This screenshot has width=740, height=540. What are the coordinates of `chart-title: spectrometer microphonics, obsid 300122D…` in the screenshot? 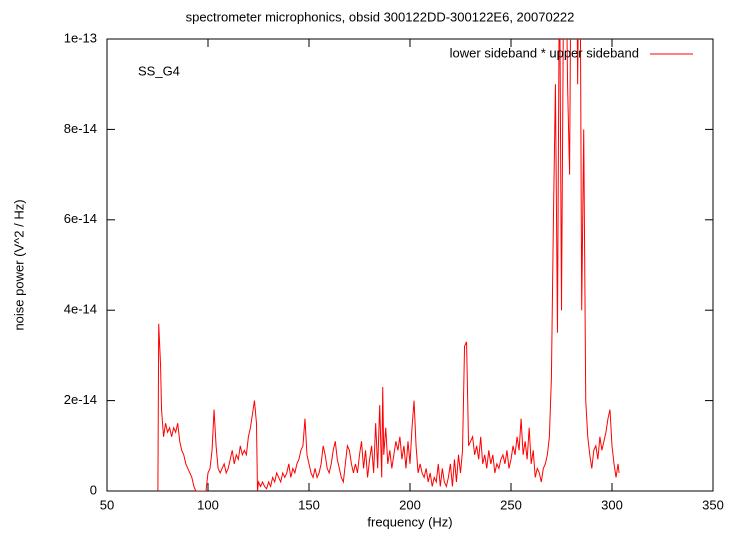 It's located at (380, 16).